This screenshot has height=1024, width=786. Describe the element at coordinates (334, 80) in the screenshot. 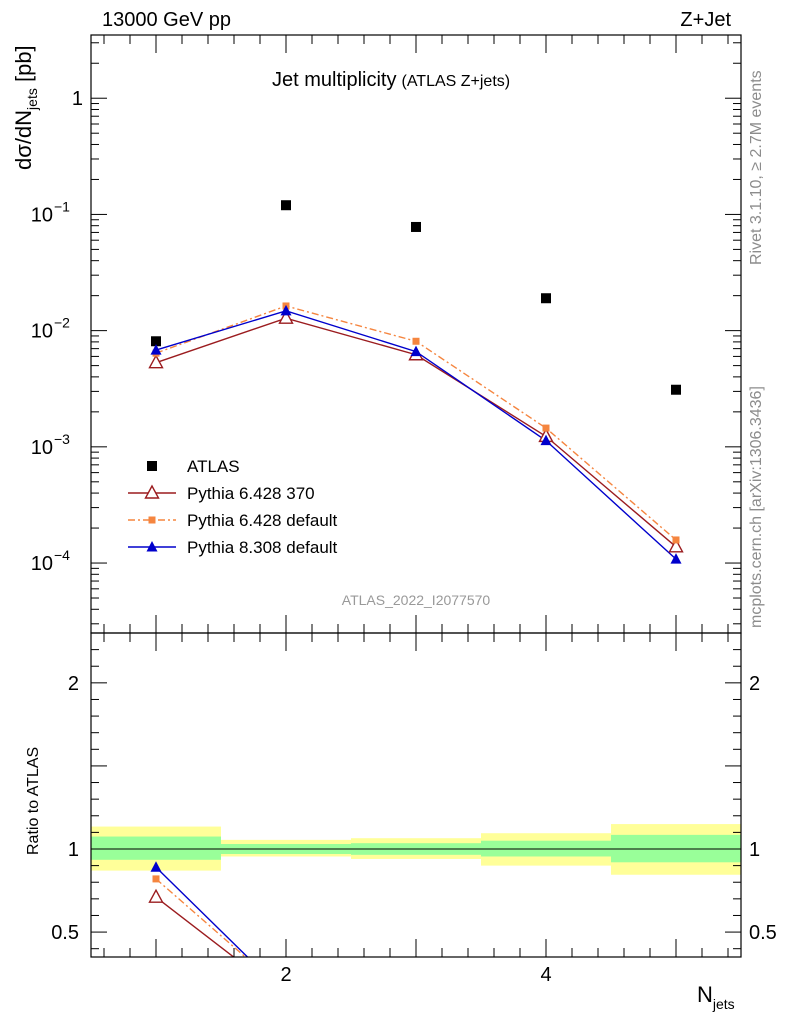

I see `plot-title-main: Jet multiplicity` at that location.